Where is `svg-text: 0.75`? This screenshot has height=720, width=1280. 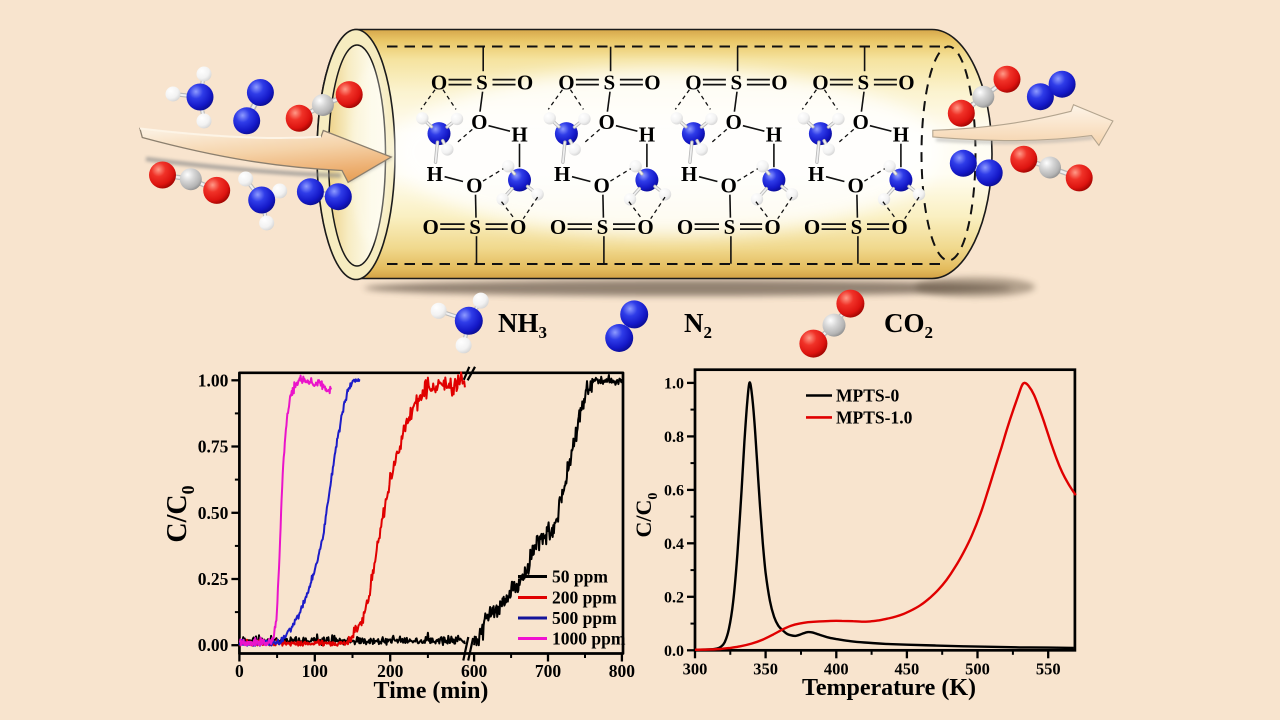
svg-text: 0.75 is located at coordinates (213, 447).